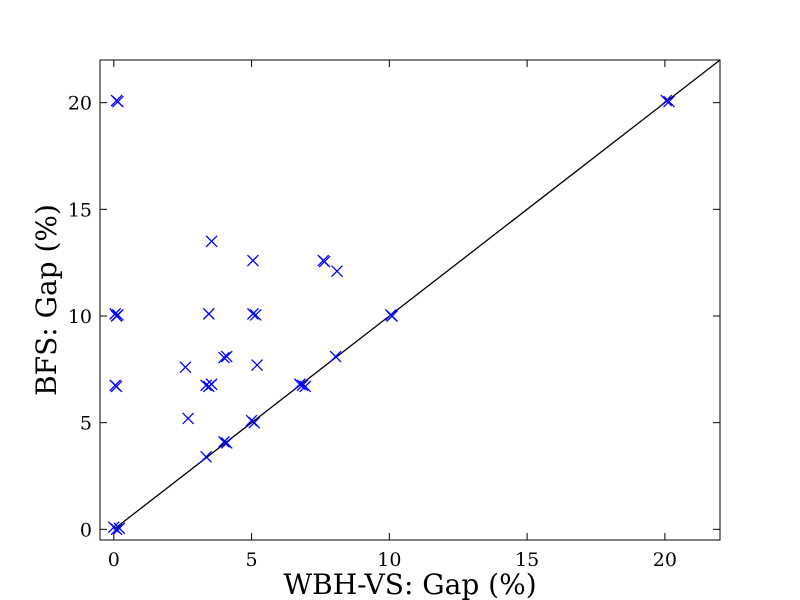  Describe the element at coordinates (252, 560) in the screenshot. I see `x-tick-label: 5` at that location.